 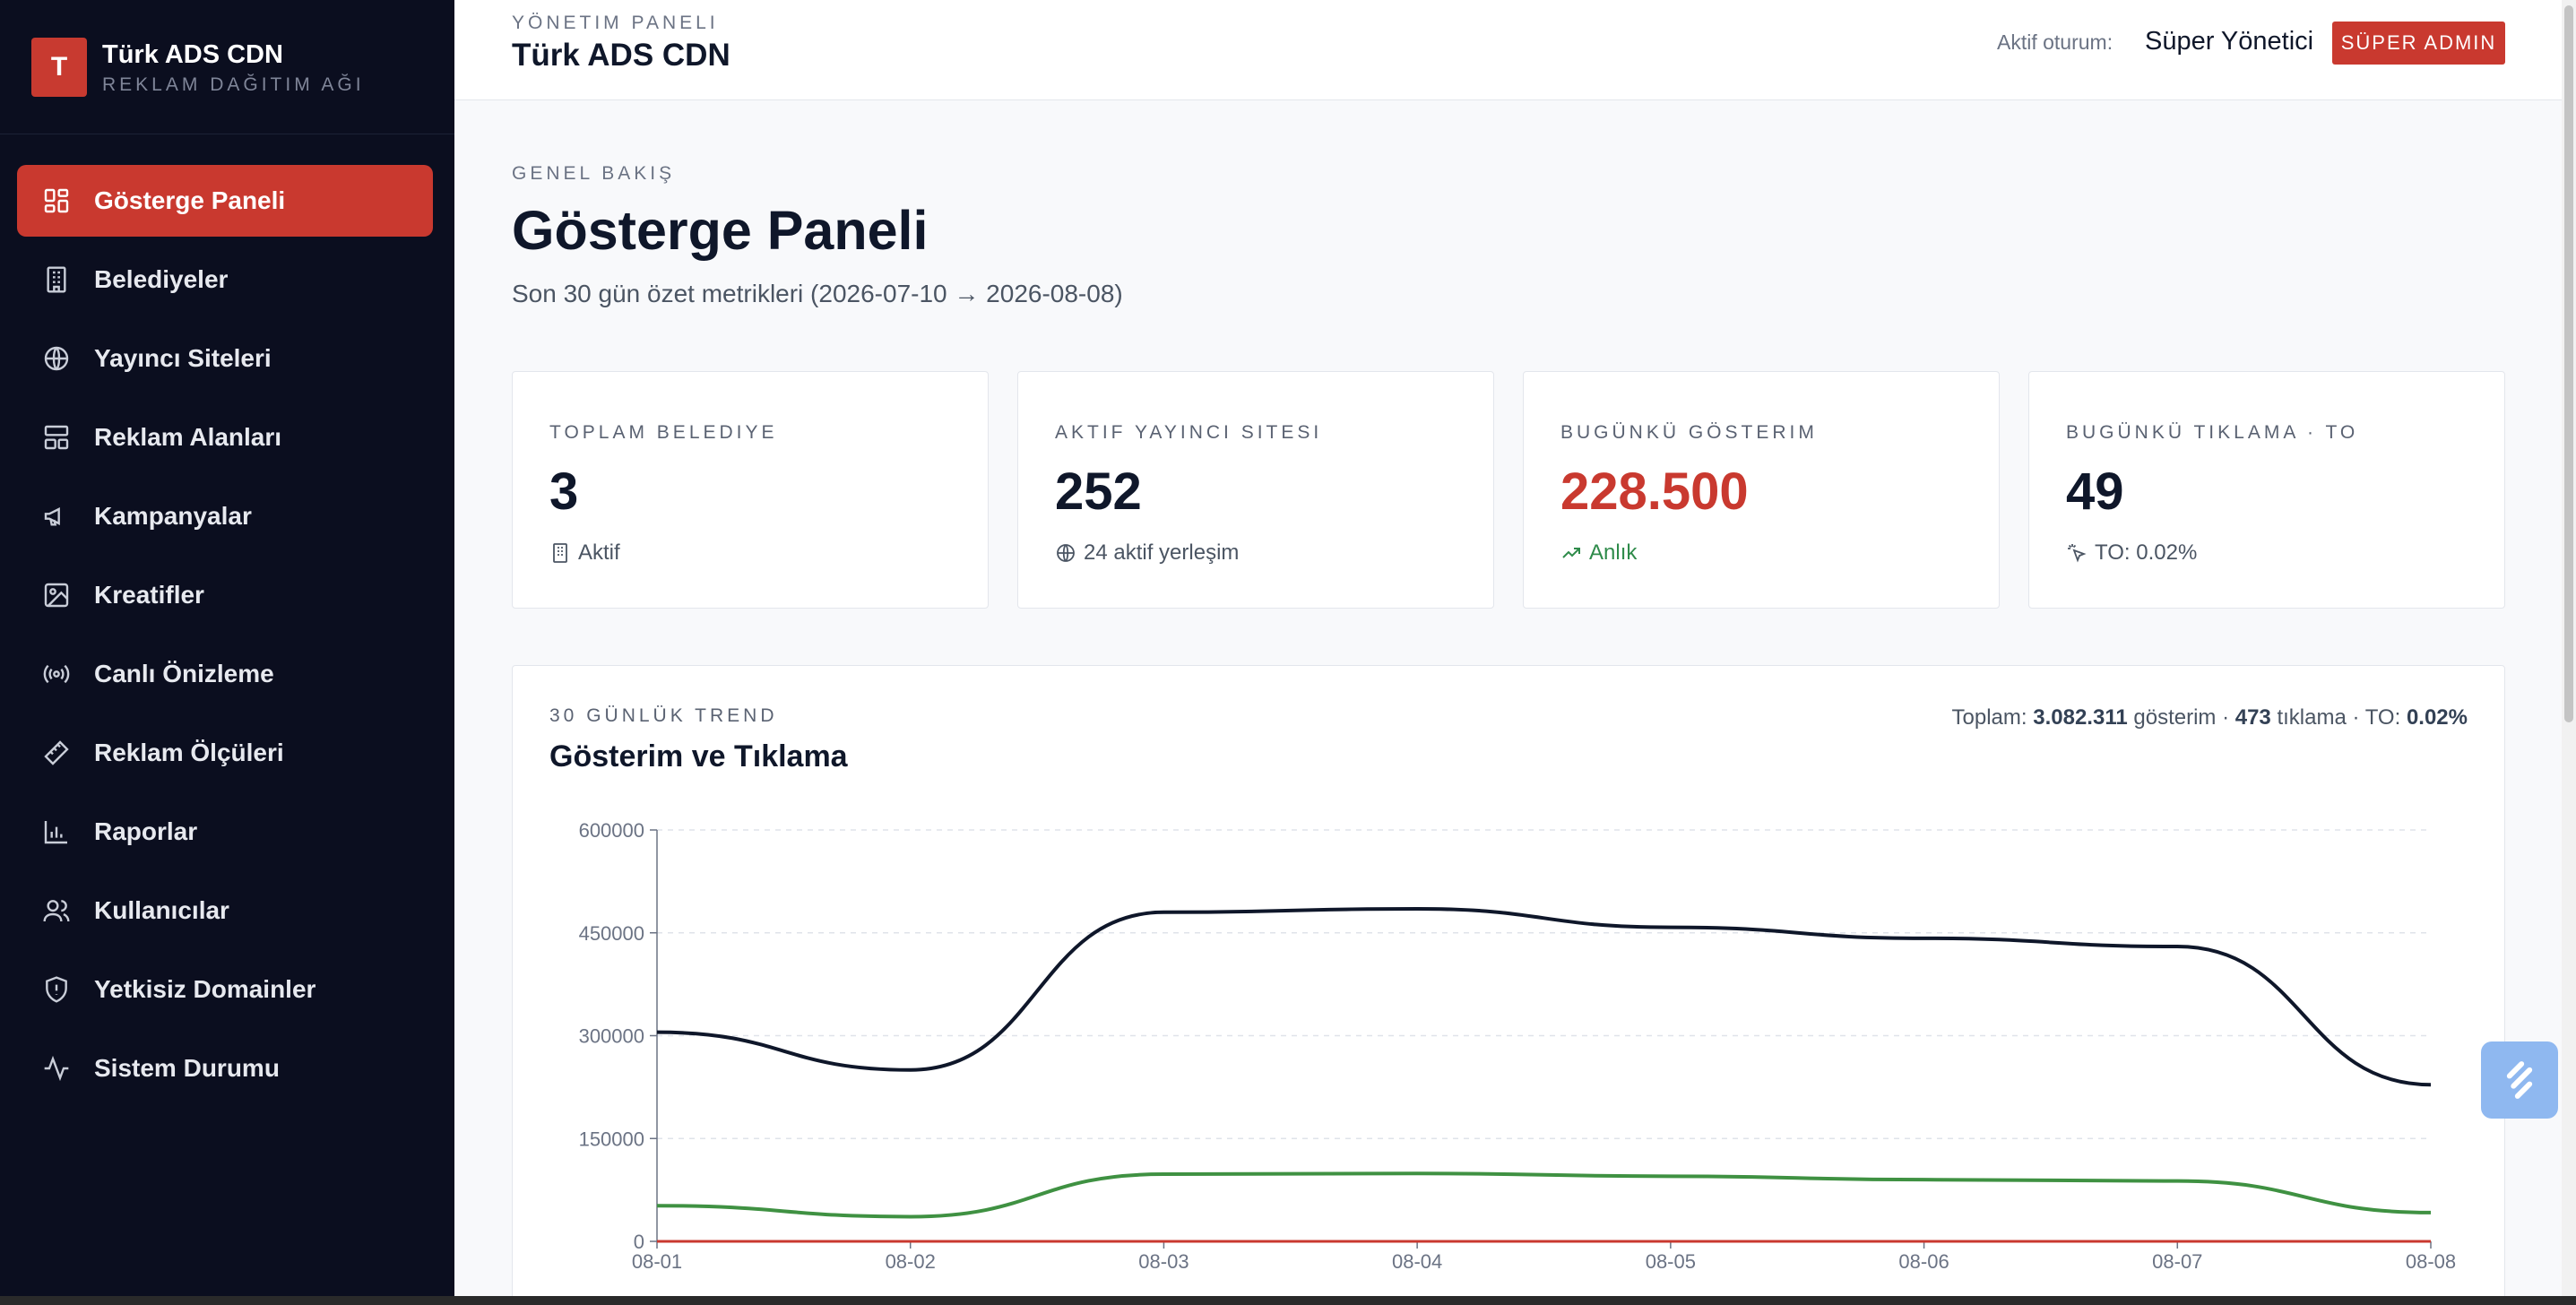 What do you see at coordinates (183, 358) in the screenshot?
I see `sidebar-item-label: Yayıncı Siteleri` at bounding box center [183, 358].